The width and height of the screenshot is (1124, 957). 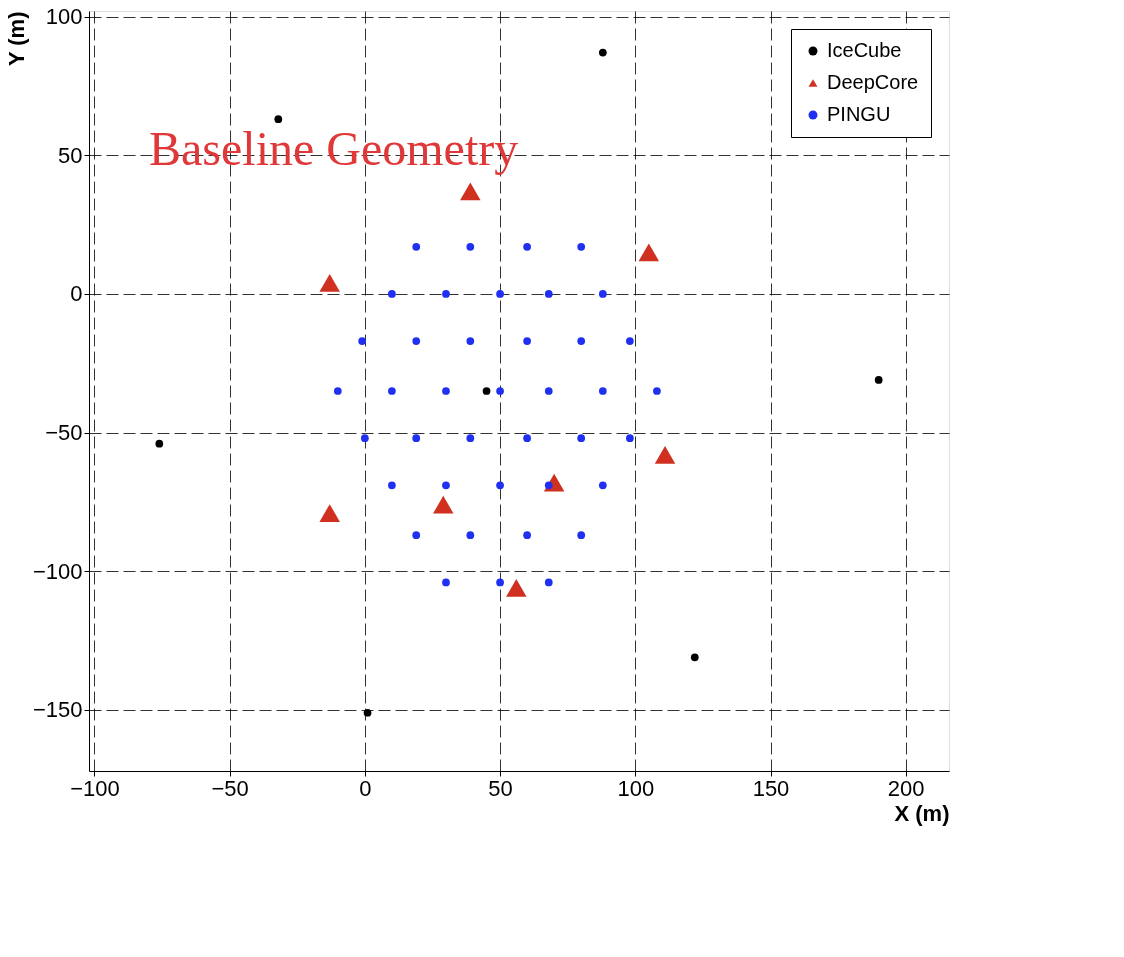 What do you see at coordinates (906, 788) in the screenshot?
I see `x-tick-label: 200` at bounding box center [906, 788].